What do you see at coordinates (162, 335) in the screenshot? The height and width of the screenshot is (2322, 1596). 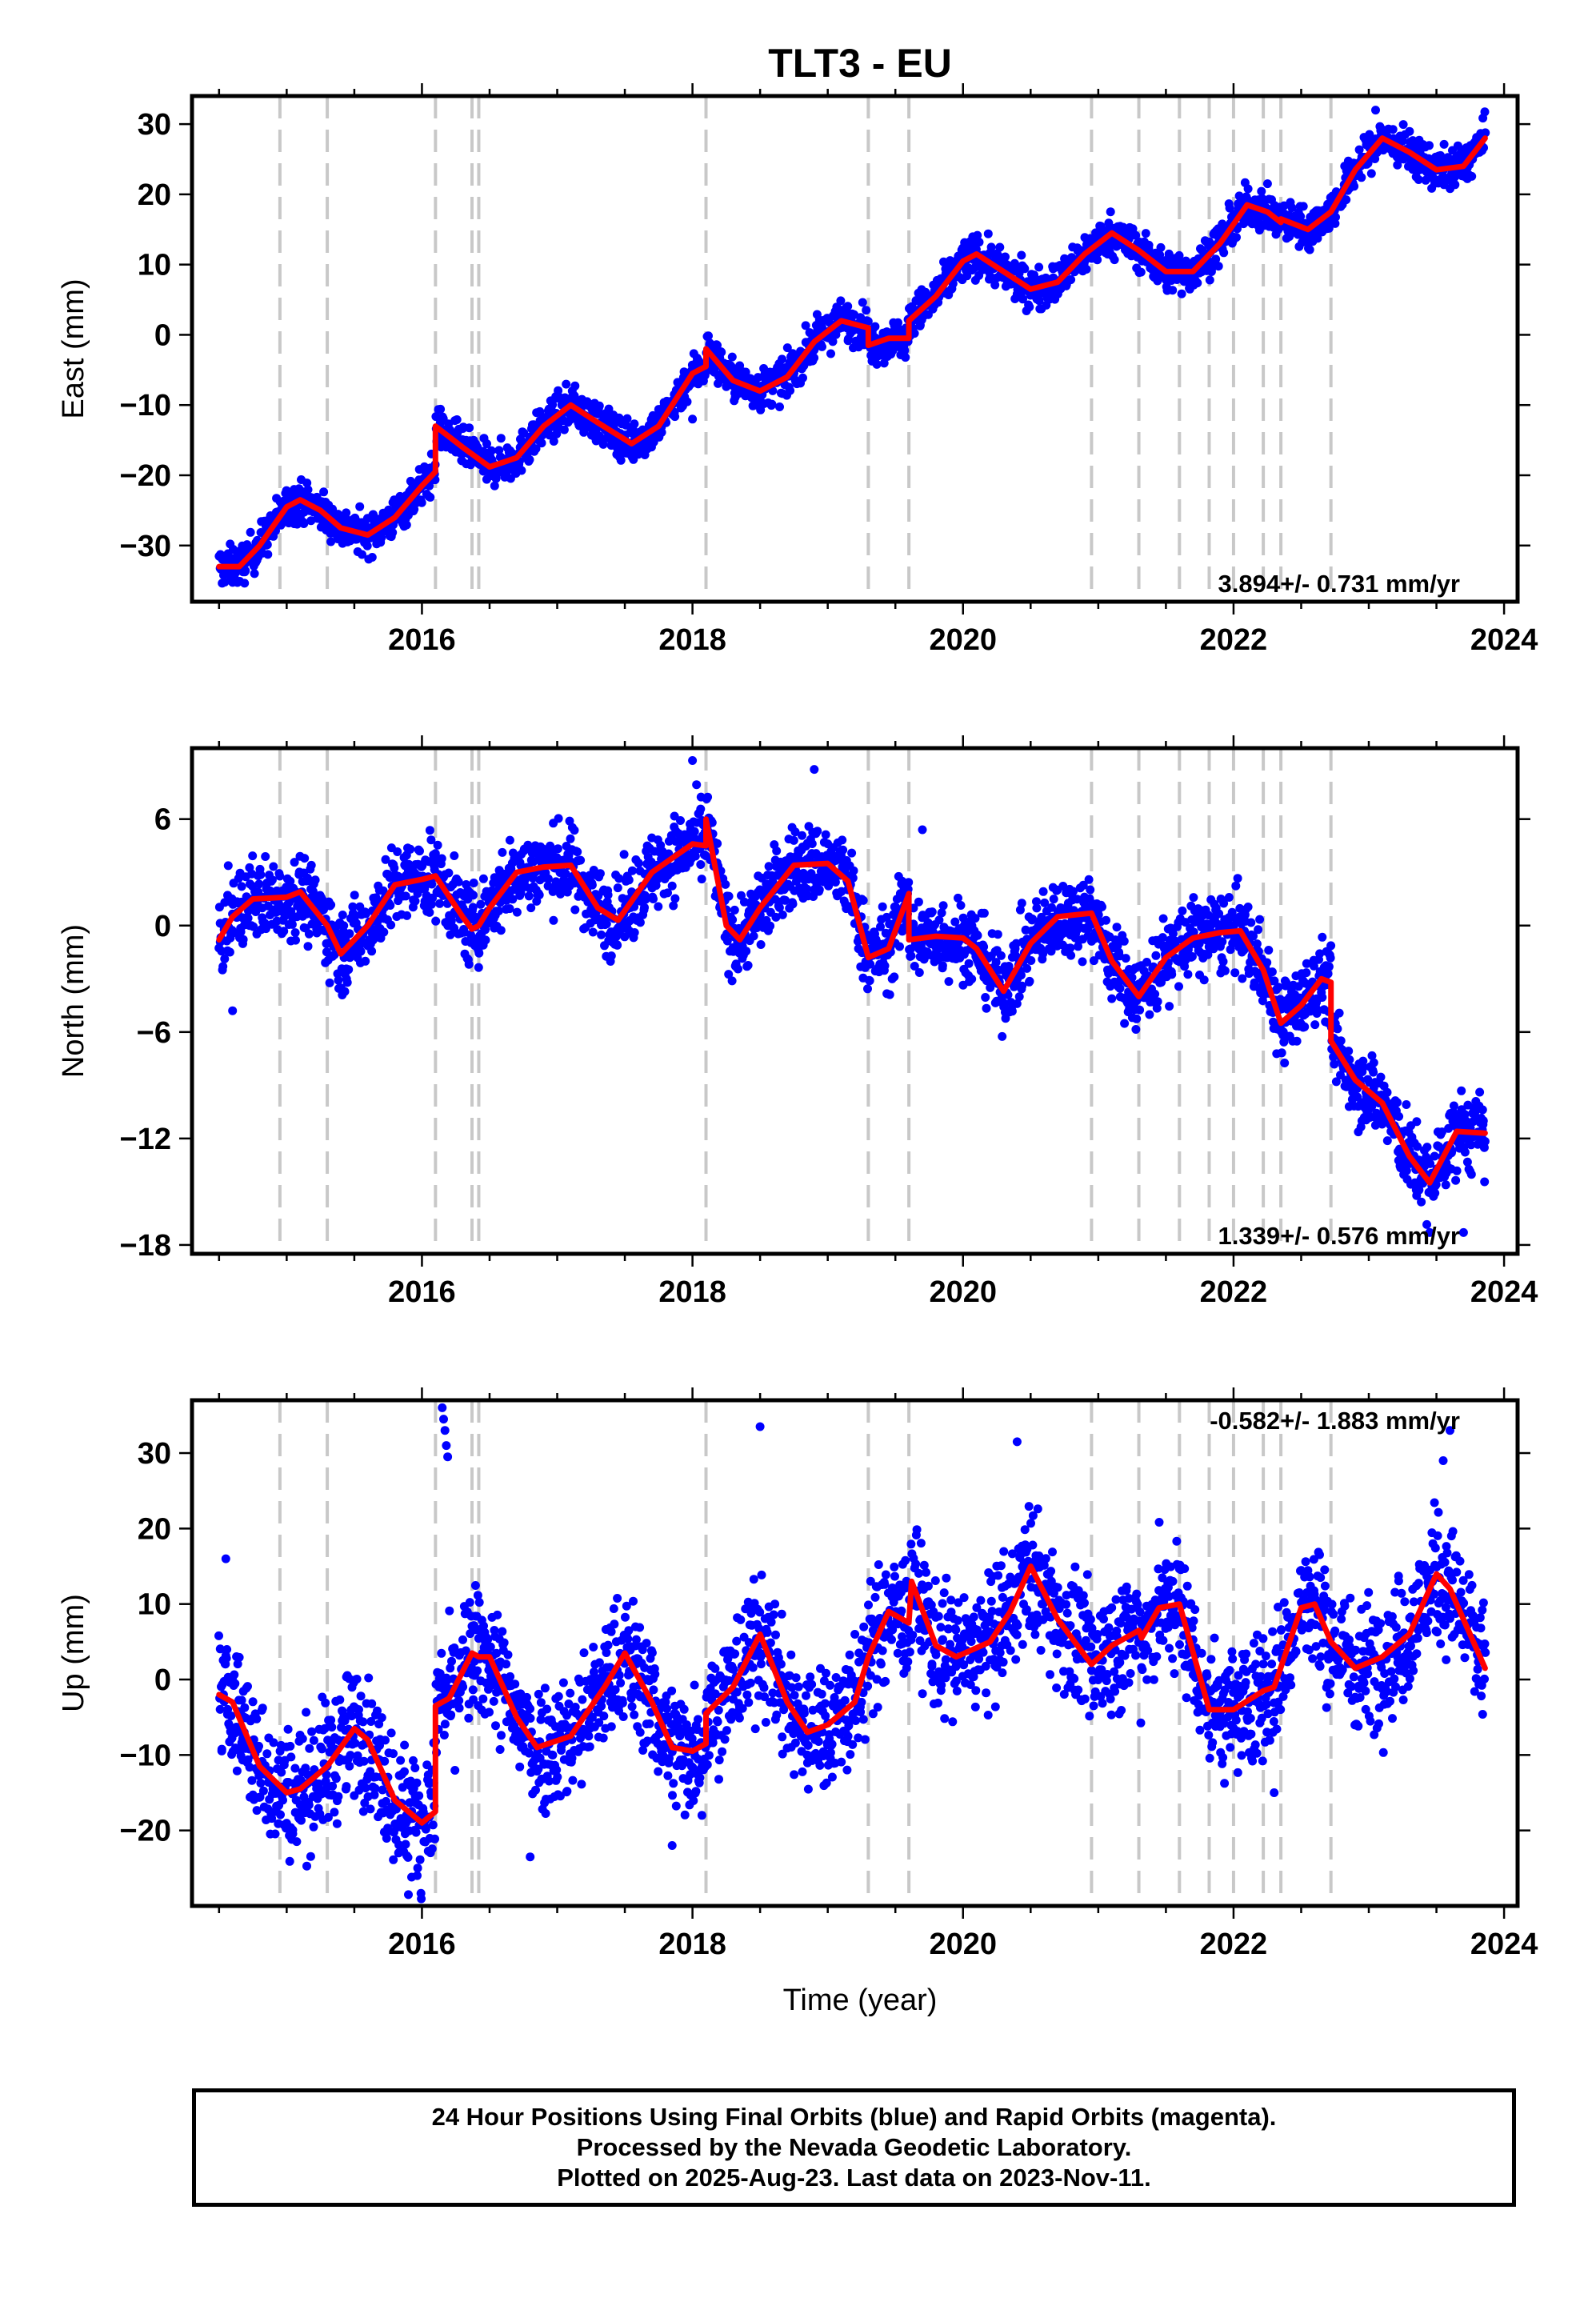 I see `y-tick-label: 0` at bounding box center [162, 335].